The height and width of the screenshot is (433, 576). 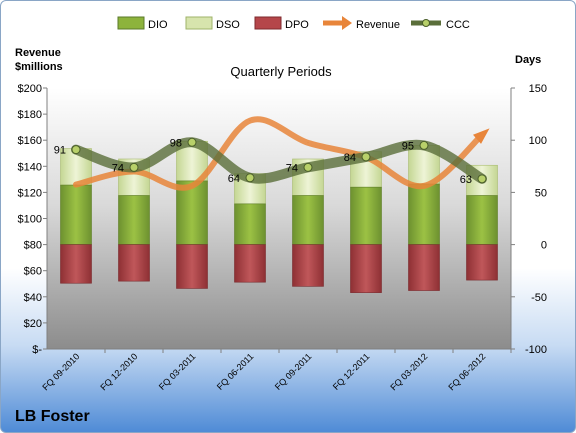 What do you see at coordinates (33, 298) in the screenshot?
I see `left-tick-label: $40` at bounding box center [33, 298].